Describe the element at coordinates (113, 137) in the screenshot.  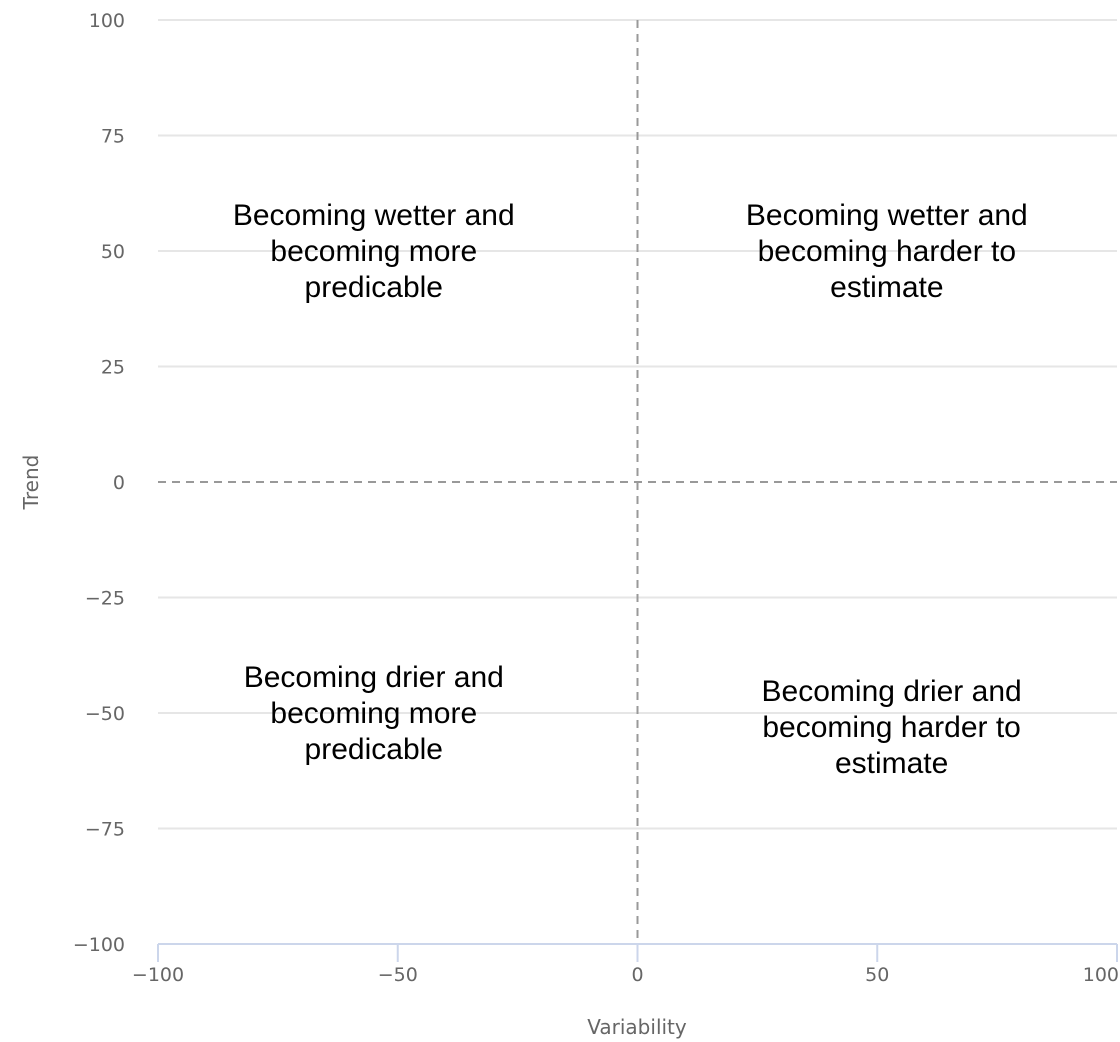
I see `y-tick-label: 75` at that location.